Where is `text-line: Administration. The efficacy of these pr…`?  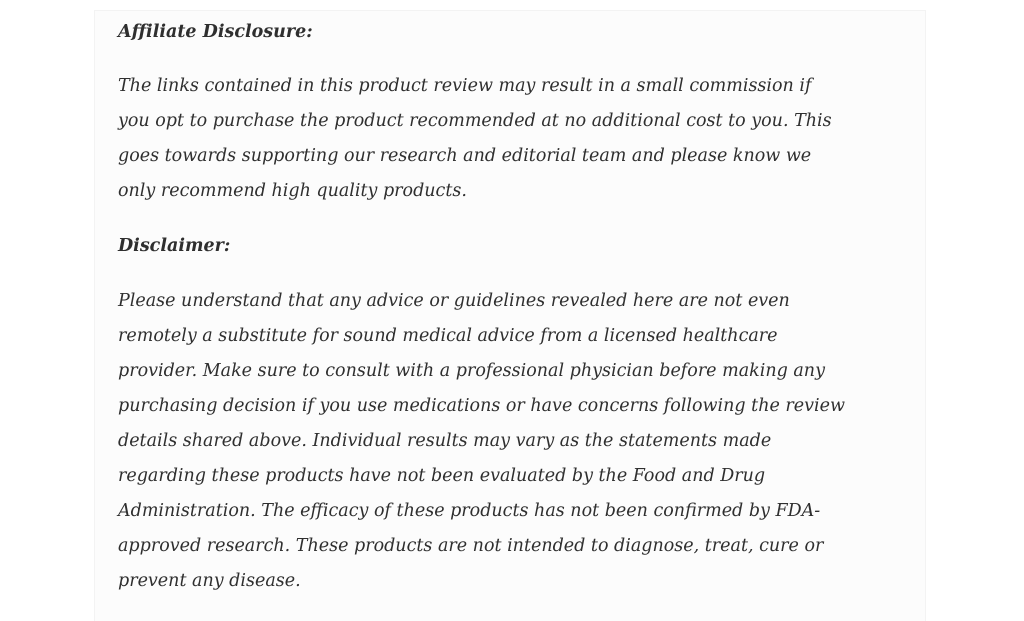 text-line: Administration. The efficacy of these pr… is located at coordinates (469, 511).